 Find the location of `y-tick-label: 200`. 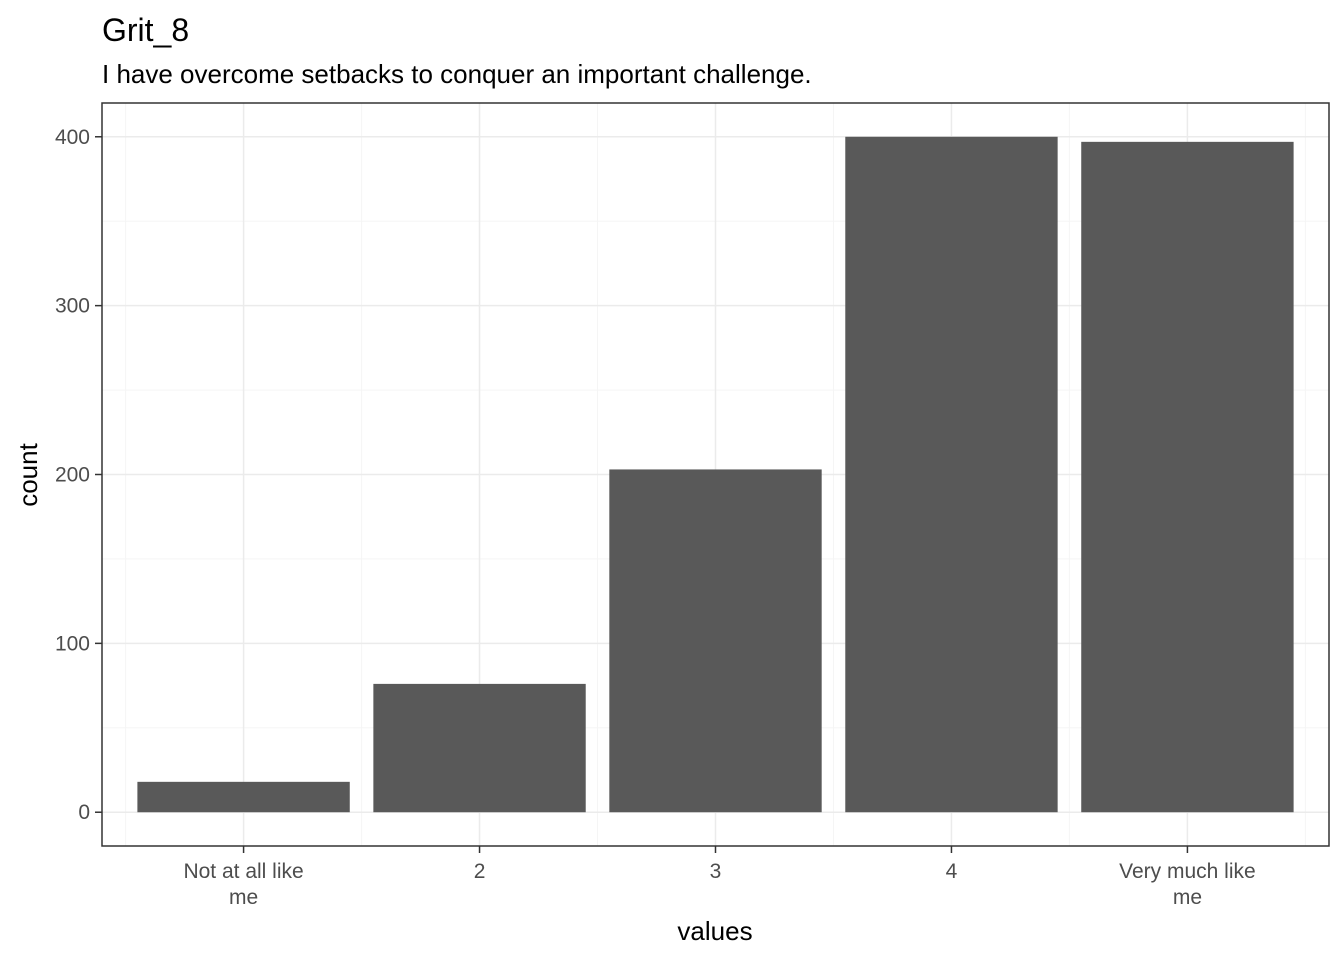

y-tick-label: 200 is located at coordinates (72, 475).